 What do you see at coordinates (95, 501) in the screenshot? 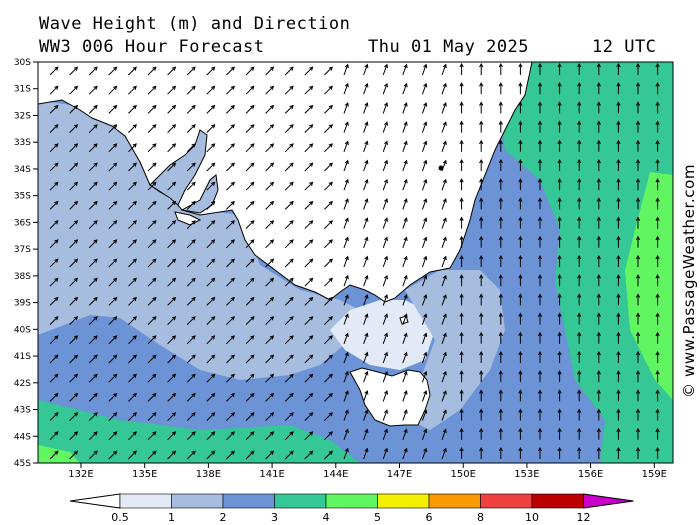
I see `legend-low-cap` at bounding box center [95, 501].